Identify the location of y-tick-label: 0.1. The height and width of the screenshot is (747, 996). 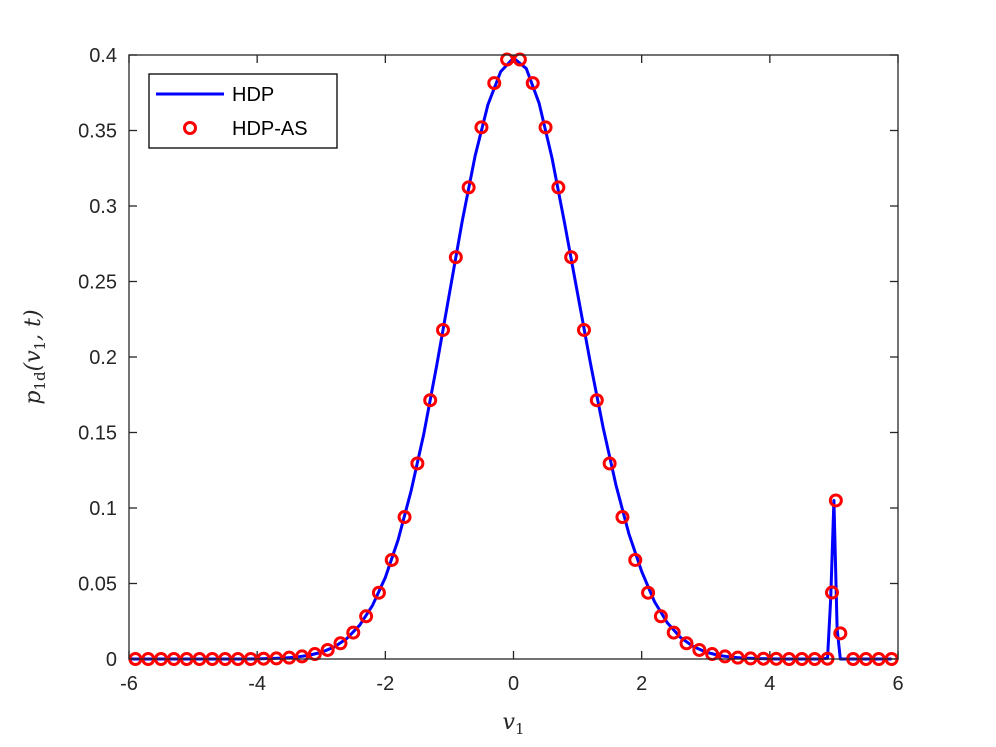
(103, 509).